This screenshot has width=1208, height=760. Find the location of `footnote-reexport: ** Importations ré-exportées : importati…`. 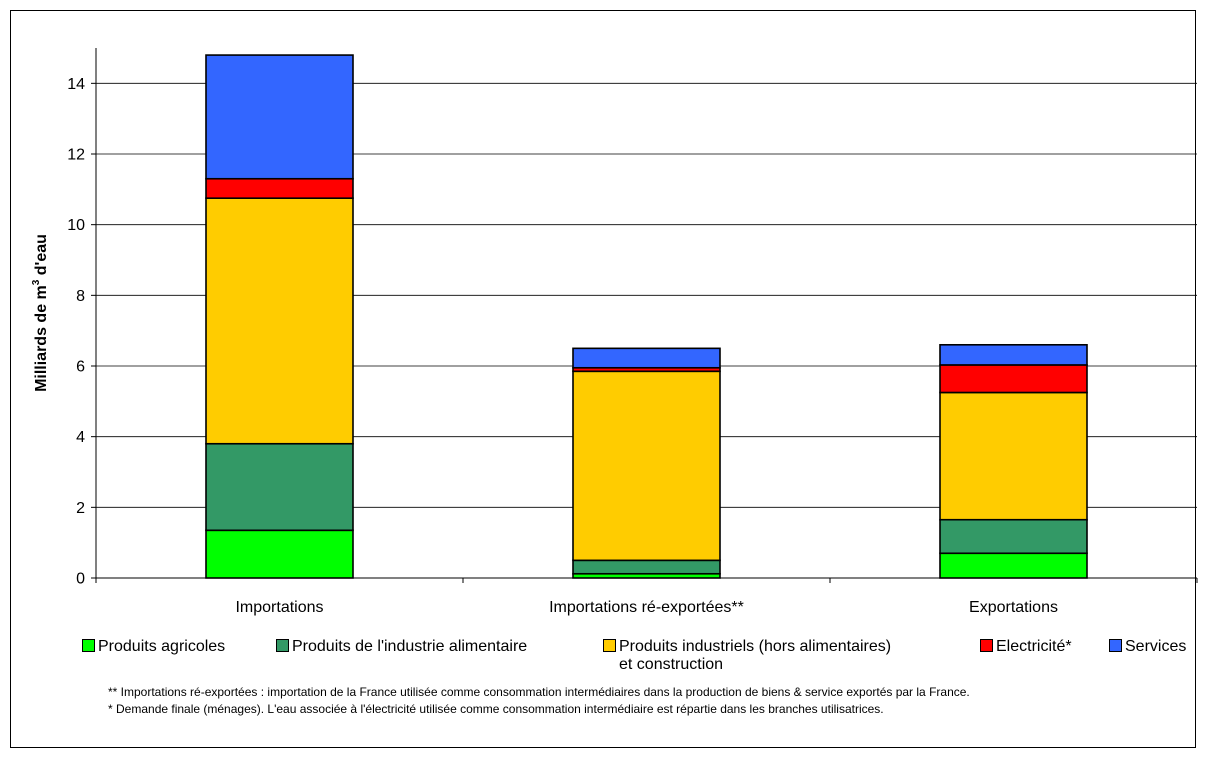

footnote-reexport: ** Importations ré-exportées : importati… is located at coordinates (539, 692).